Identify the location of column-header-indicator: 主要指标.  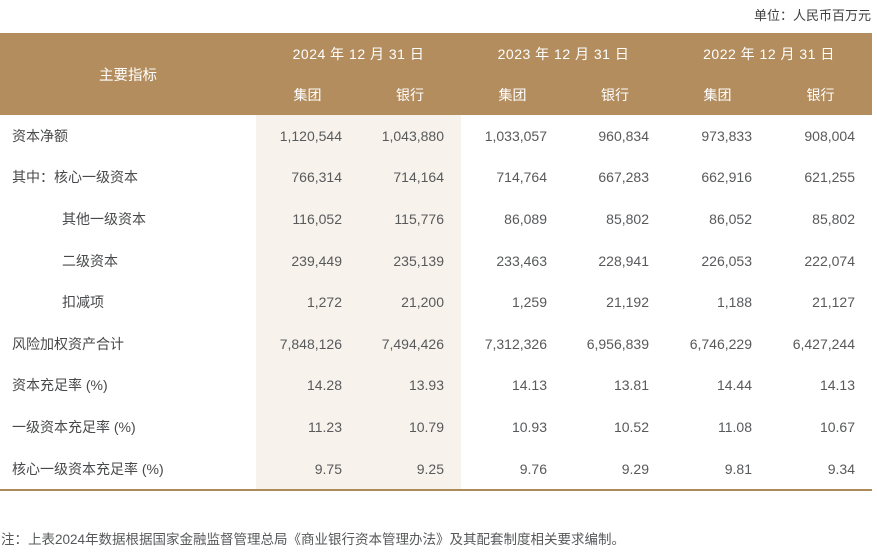
(128, 74).